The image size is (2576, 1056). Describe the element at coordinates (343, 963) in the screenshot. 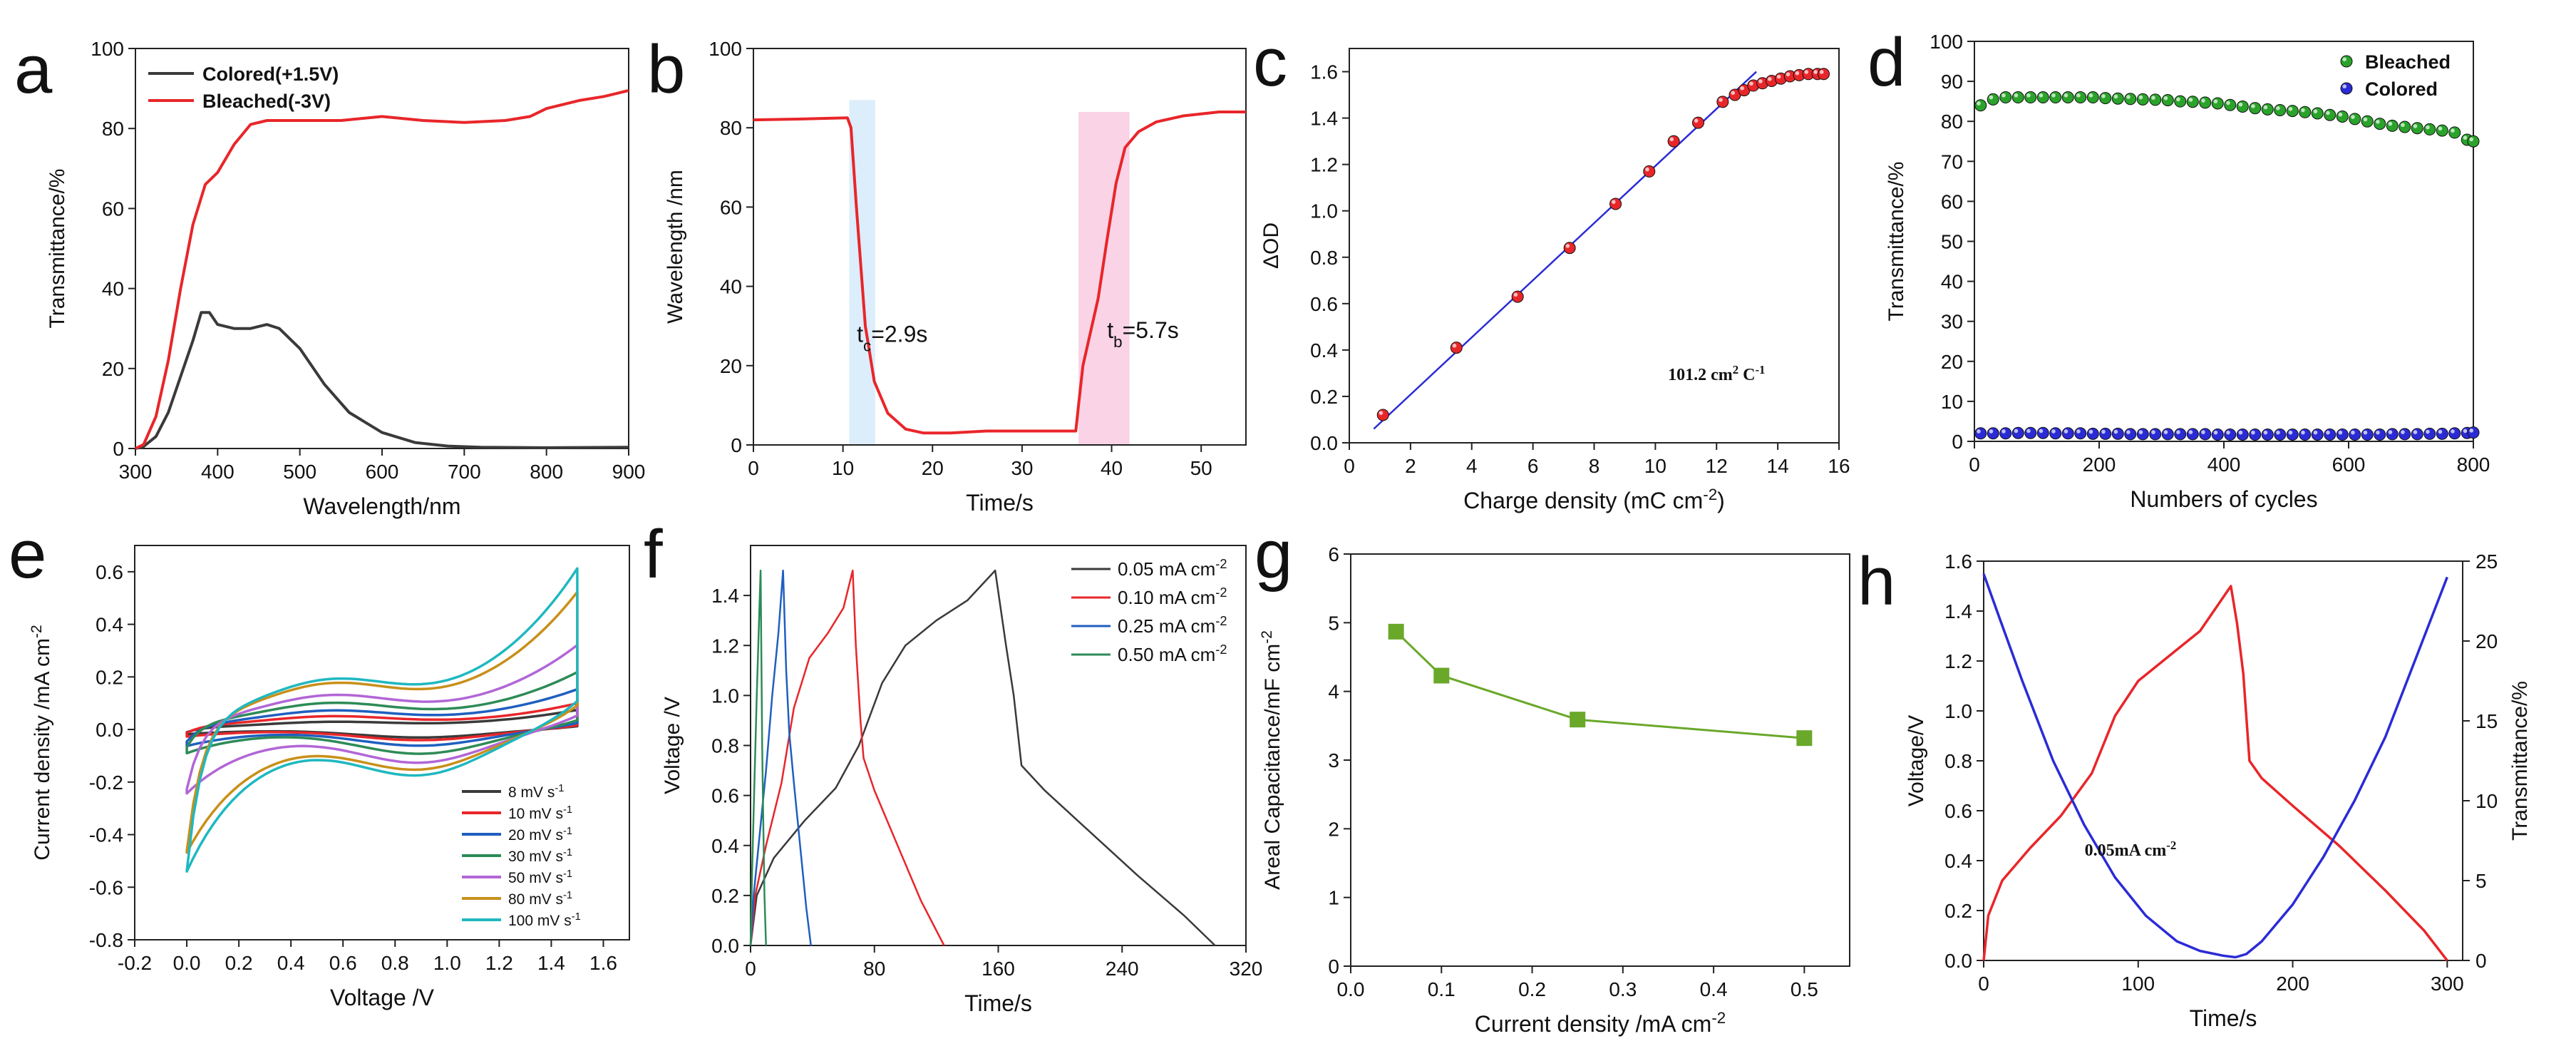

I see `x-tick-label: 0.6` at that location.